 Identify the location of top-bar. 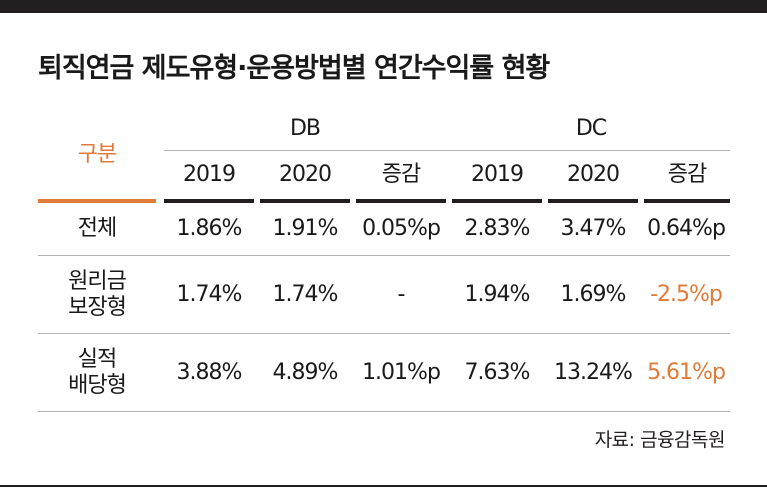
(383, 6).